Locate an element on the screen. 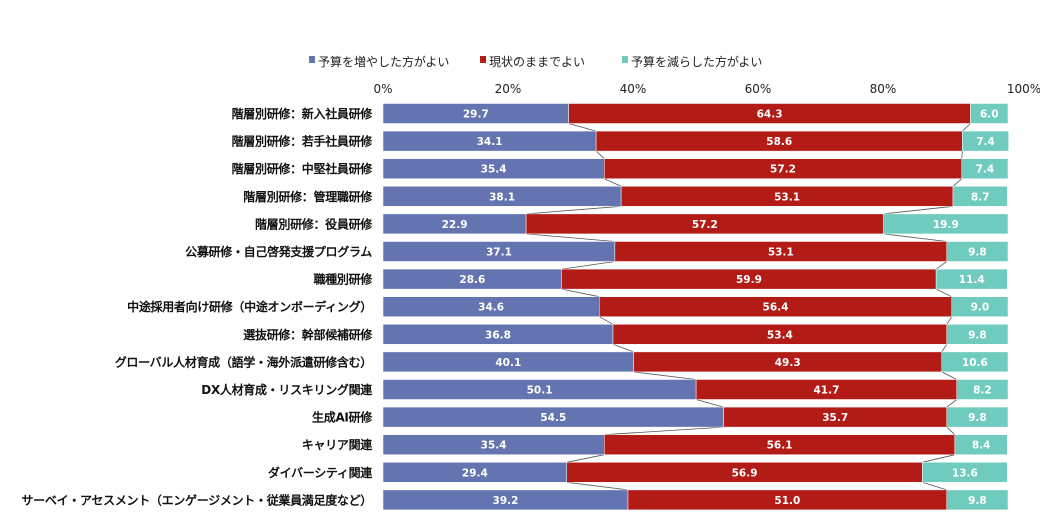  bar-data-label: 8.7 is located at coordinates (980, 197).